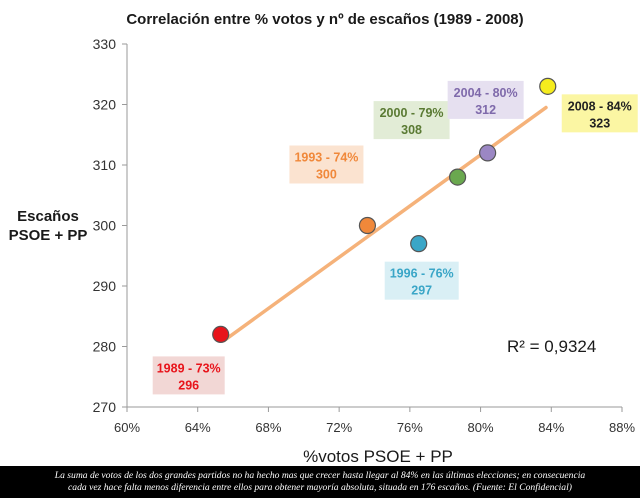 The width and height of the screenshot is (640, 498). What do you see at coordinates (105, 105) in the screenshot?
I see `y-tick-label: 320` at bounding box center [105, 105].